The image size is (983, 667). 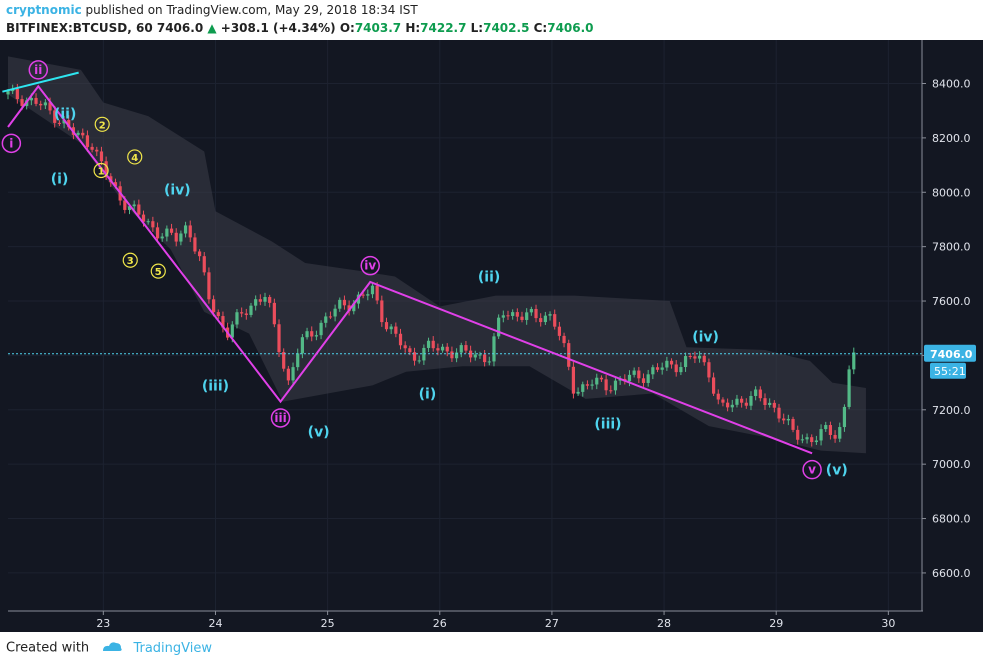 I want to click on footer: Created with TradingView, so click(x=109, y=648).